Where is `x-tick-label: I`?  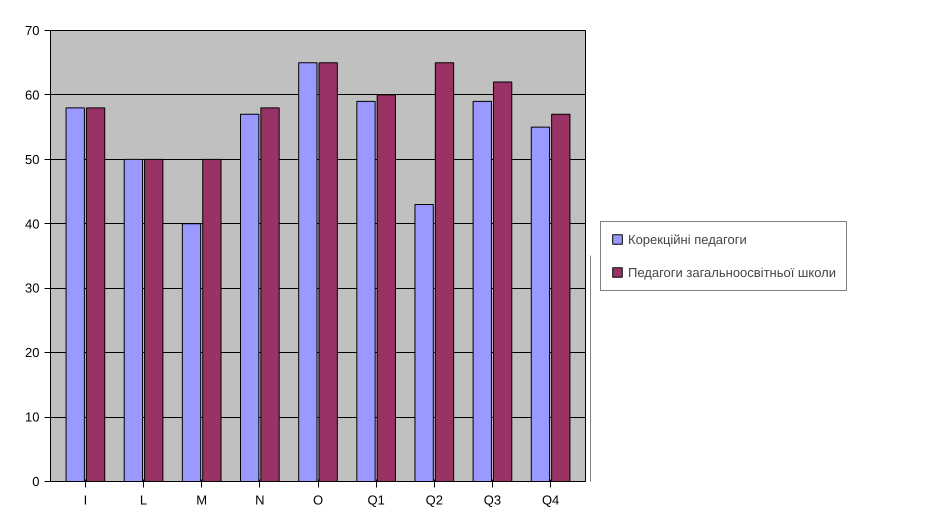
x-tick-label: I is located at coordinates (86, 500).